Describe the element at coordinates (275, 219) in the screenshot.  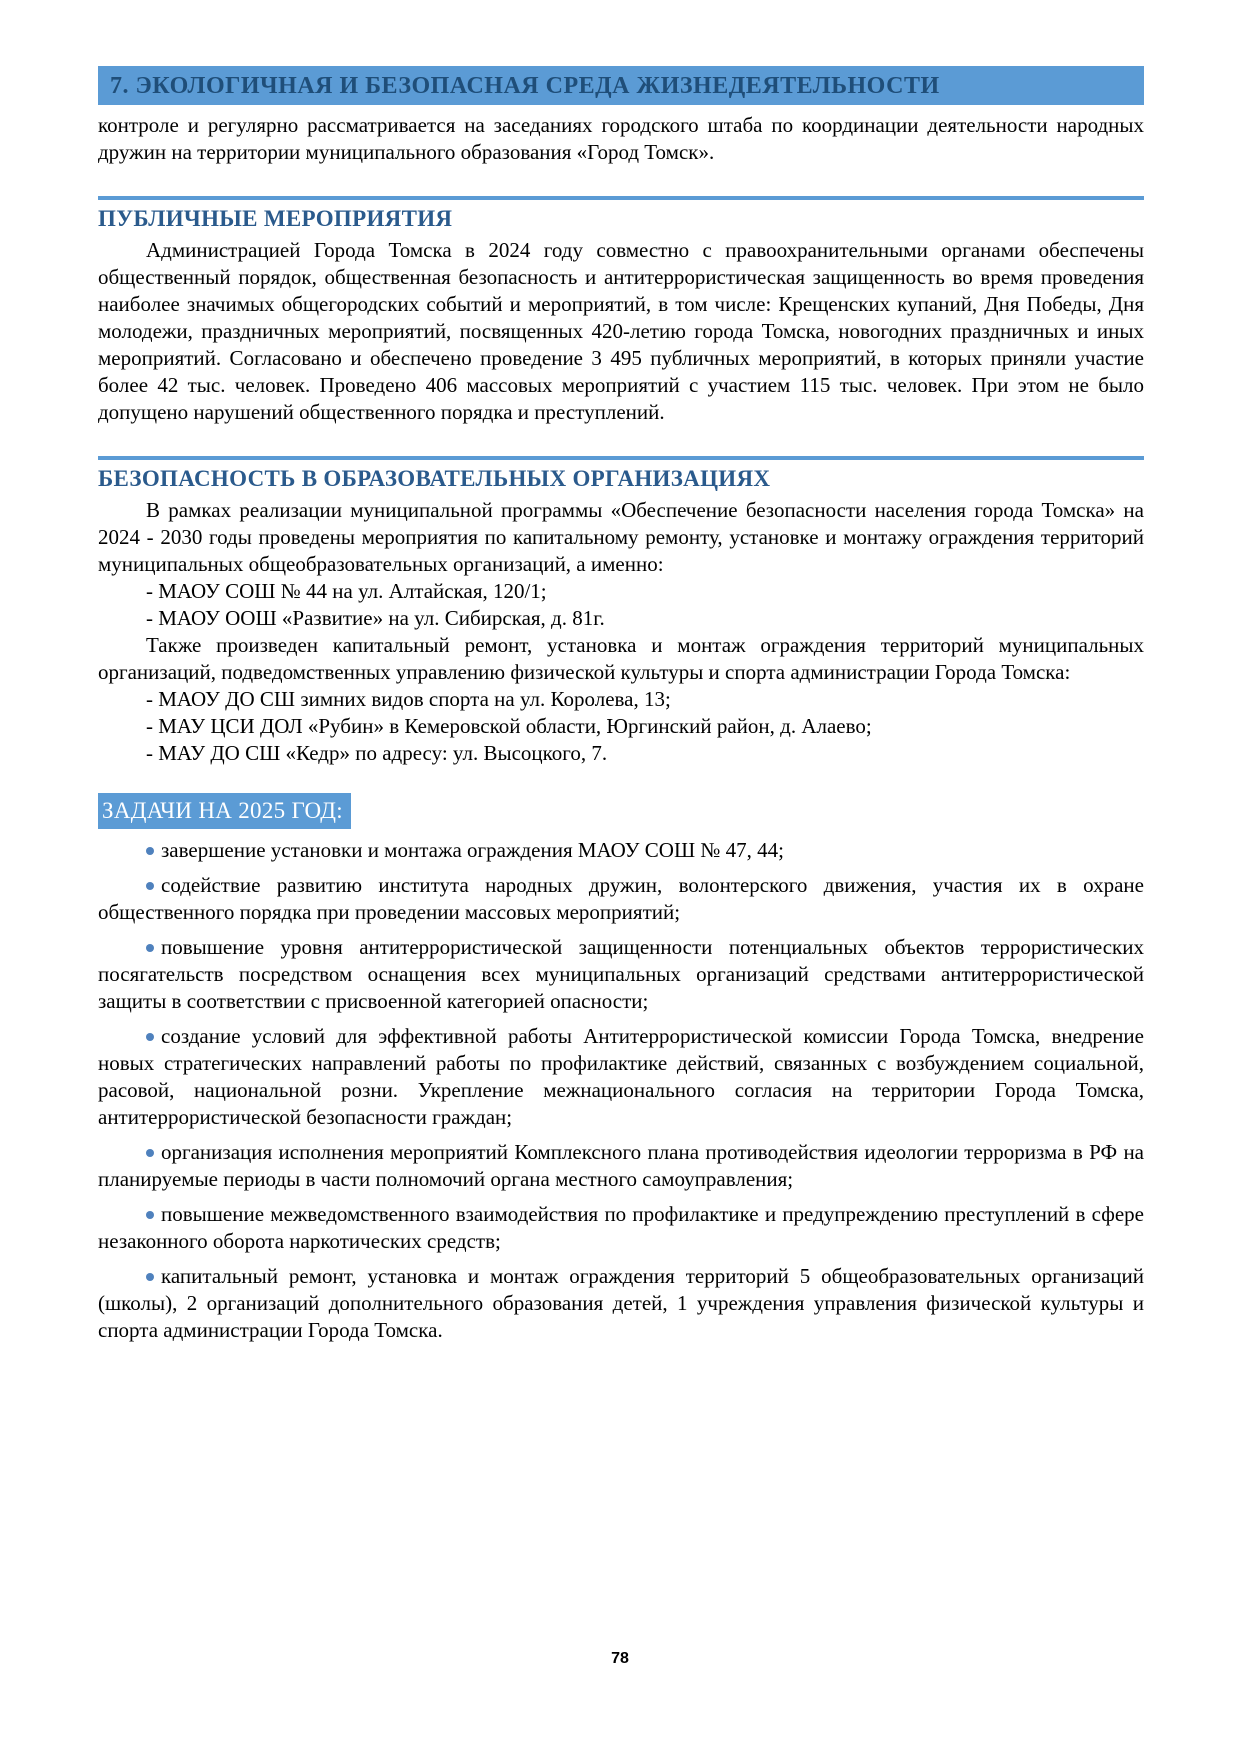
I see `section-heading-public-events: ПУБЛИЧНЫЕ МЕРОПРИЯТИЯ` at that location.